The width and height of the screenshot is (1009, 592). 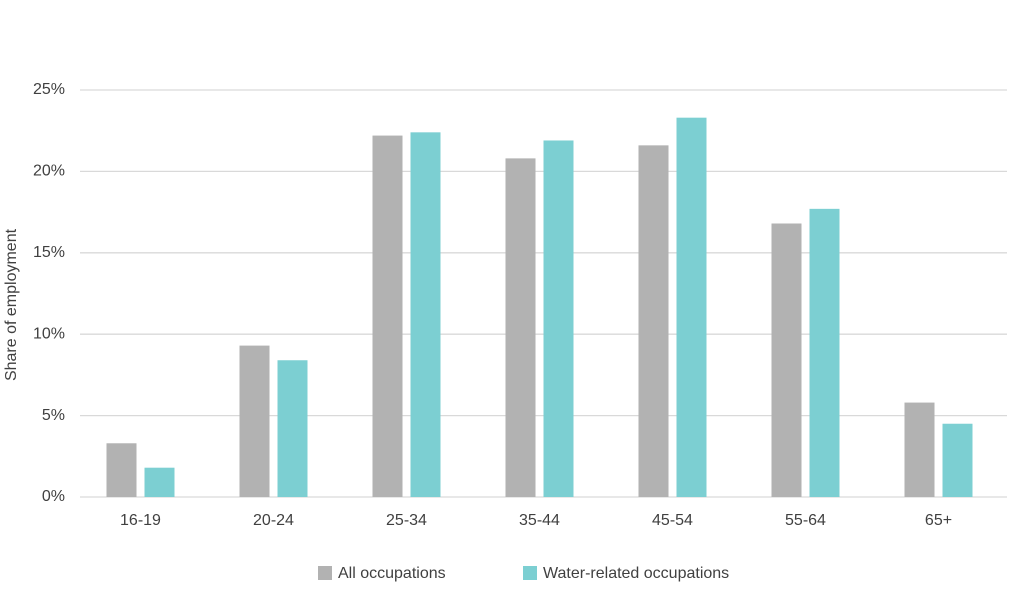 What do you see at coordinates (49, 171) in the screenshot?
I see `y-tick-label: 20%` at bounding box center [49, 171].